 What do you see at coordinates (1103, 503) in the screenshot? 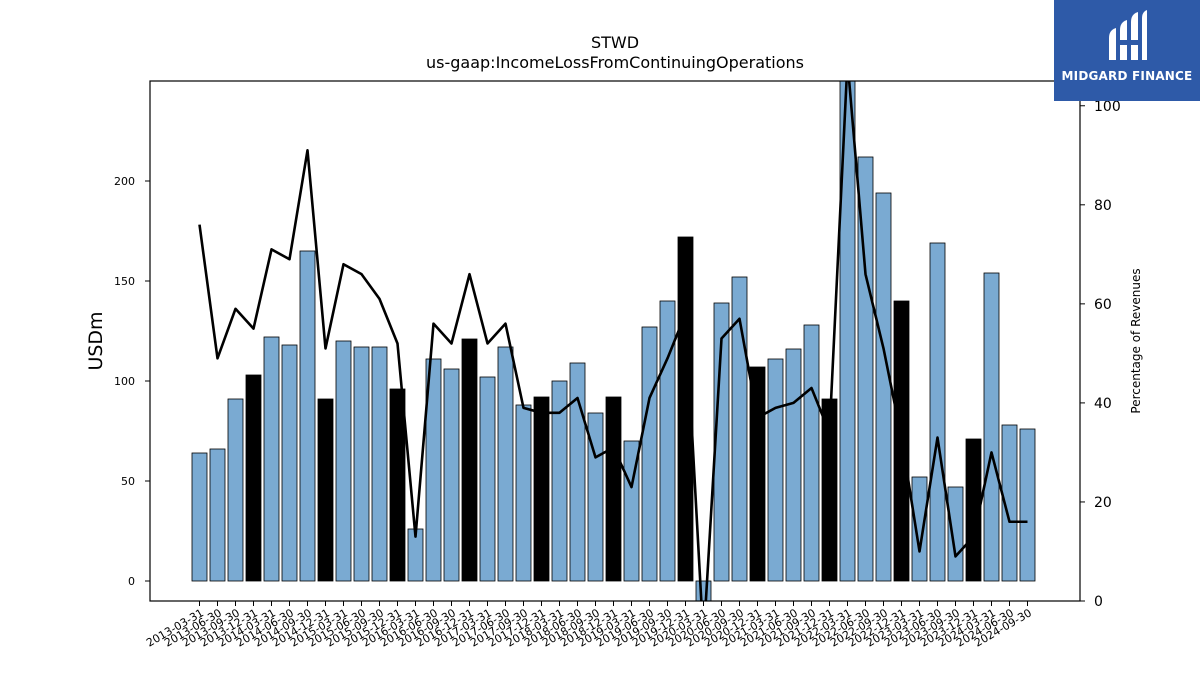
I see `y2-tick-label: 20` at bounding box center [1103, 503].